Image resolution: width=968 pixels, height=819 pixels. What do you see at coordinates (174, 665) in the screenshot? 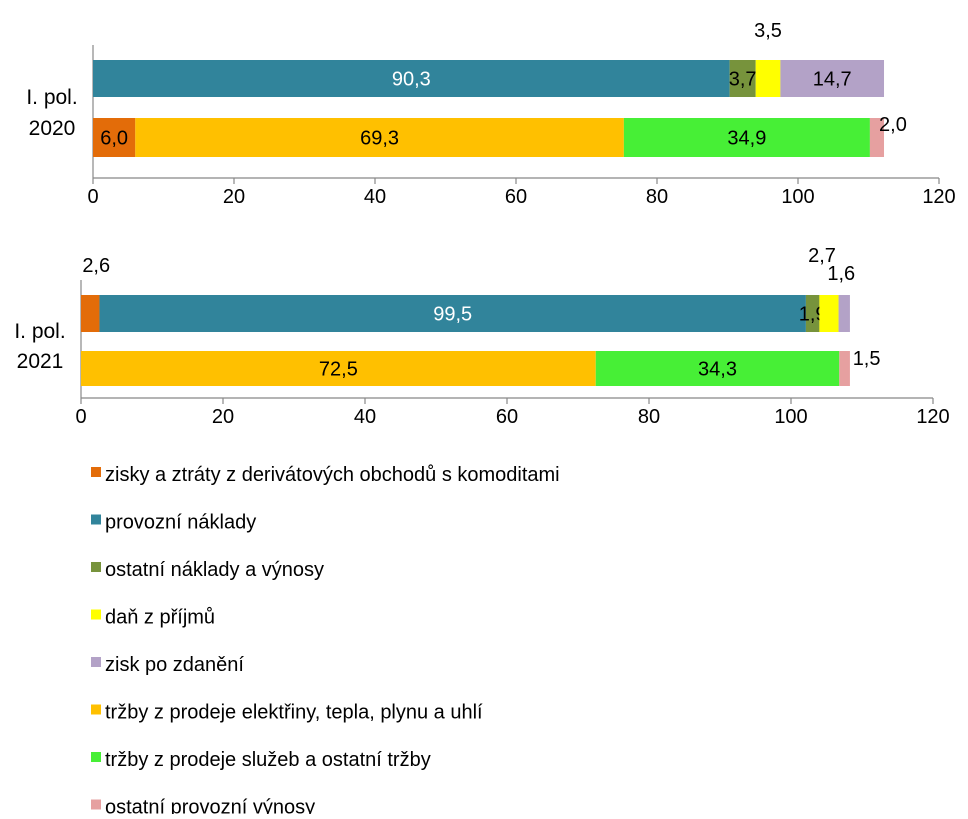
I see `legend-label: zisk po zdanění` at bounding box center [174, 665].